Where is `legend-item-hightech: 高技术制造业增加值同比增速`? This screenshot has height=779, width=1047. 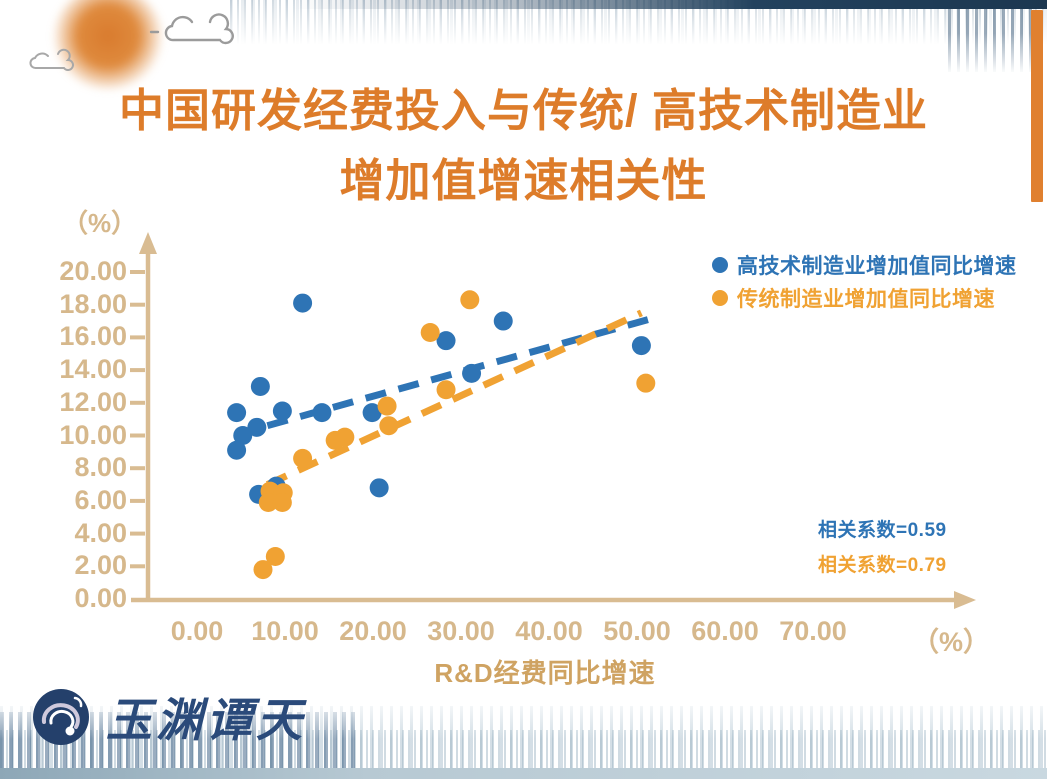
legend-item-hightech: 高技术制造业增加值同比增速 is located at coordinates (864, 264).